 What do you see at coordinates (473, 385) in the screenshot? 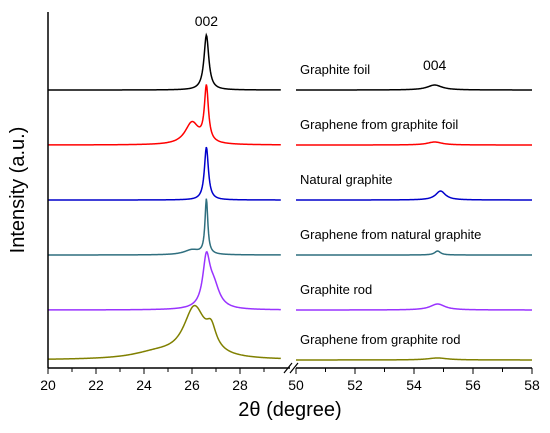
I see `x-tick-label: 56` at bounding box center [473, 385].